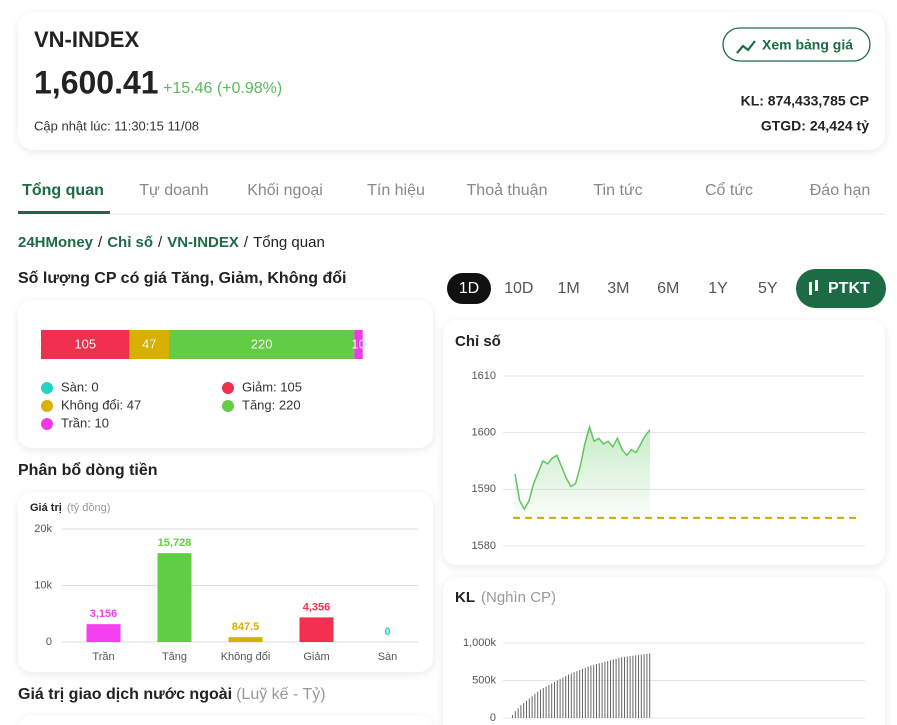 The width and height of the screenshot is (897, 725). I want to click on area, so click(582, 472).